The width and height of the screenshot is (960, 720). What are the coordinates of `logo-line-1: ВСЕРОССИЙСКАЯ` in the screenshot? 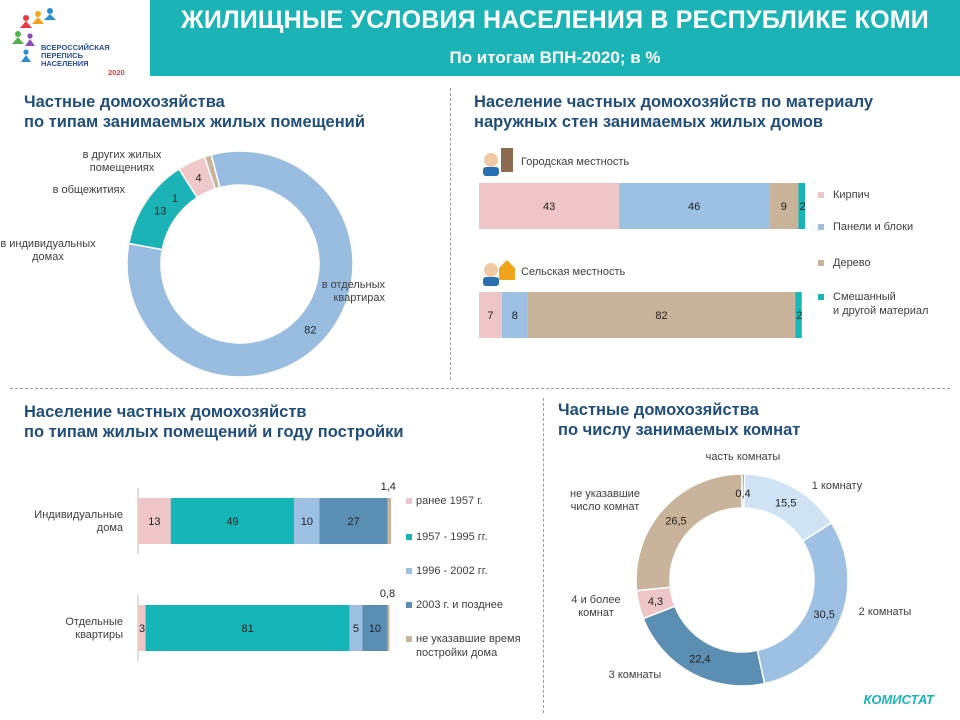 It's located at (75, 47).